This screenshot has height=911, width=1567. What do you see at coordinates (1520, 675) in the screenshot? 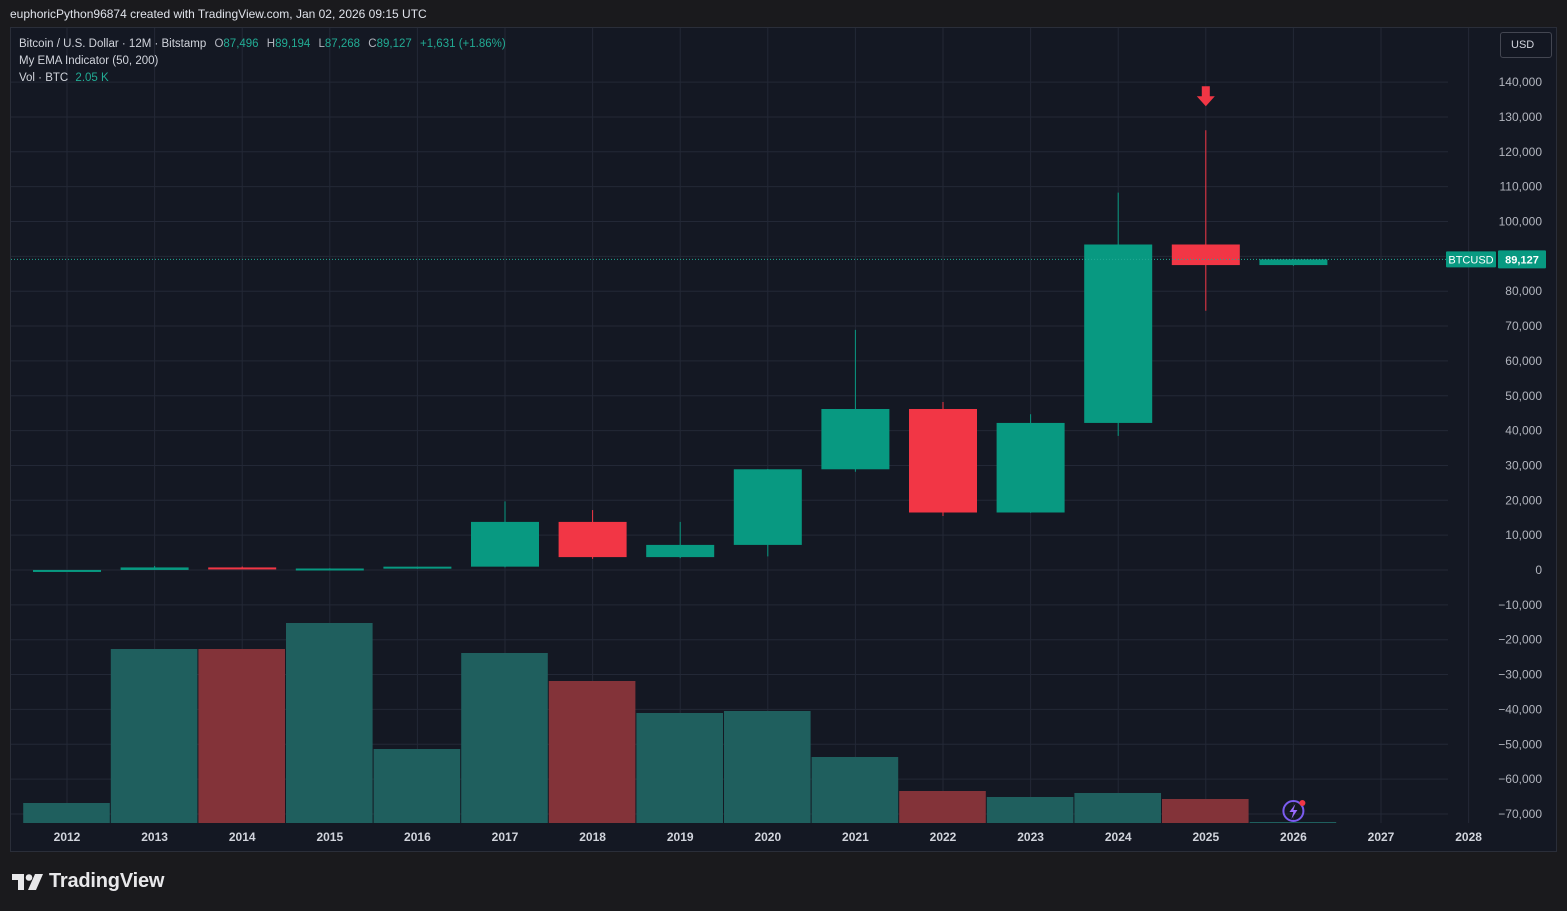
I see `y-tick-label: −30,000` at bounding box center [1520, 675].